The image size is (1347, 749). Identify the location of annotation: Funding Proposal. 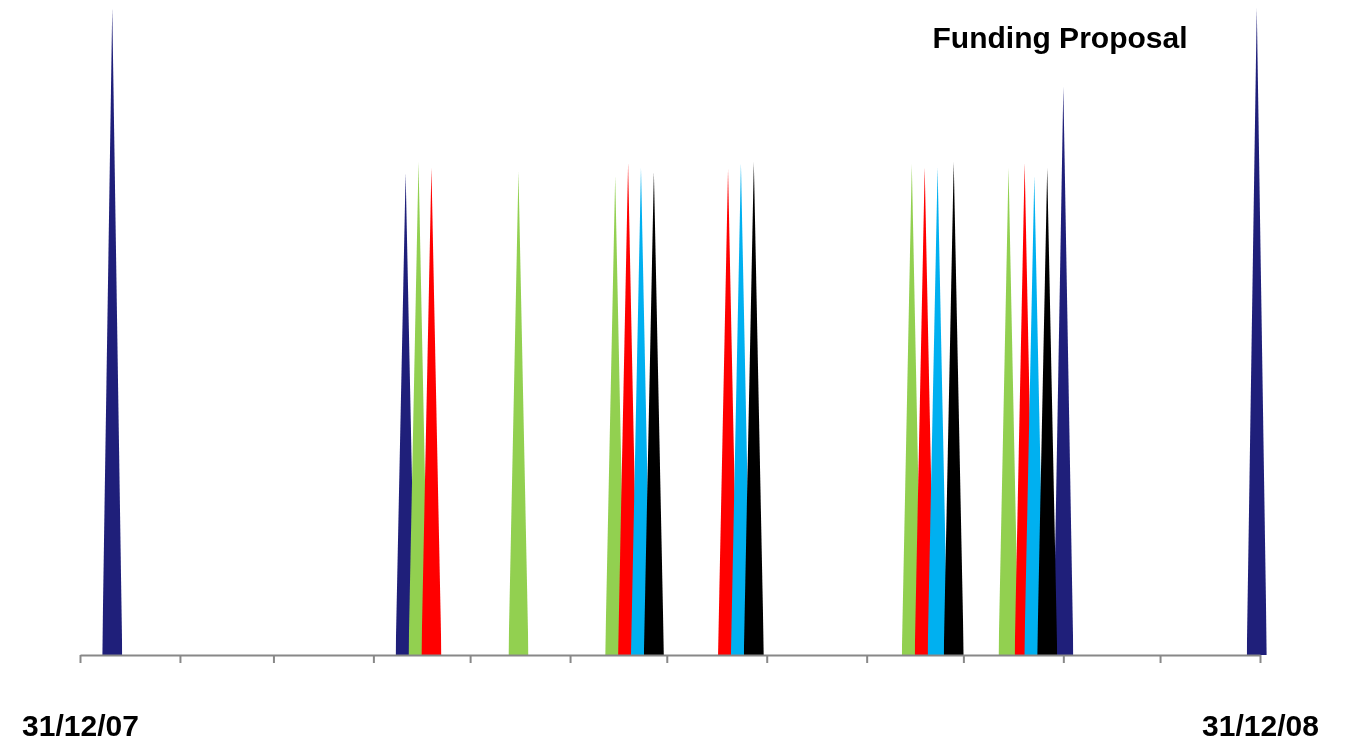
(1060, 37).